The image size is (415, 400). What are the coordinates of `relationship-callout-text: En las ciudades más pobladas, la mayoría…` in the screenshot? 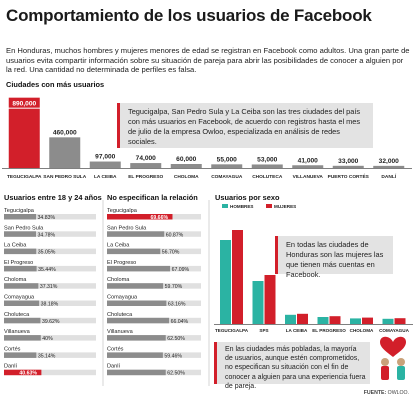 It's located at (295, 368).